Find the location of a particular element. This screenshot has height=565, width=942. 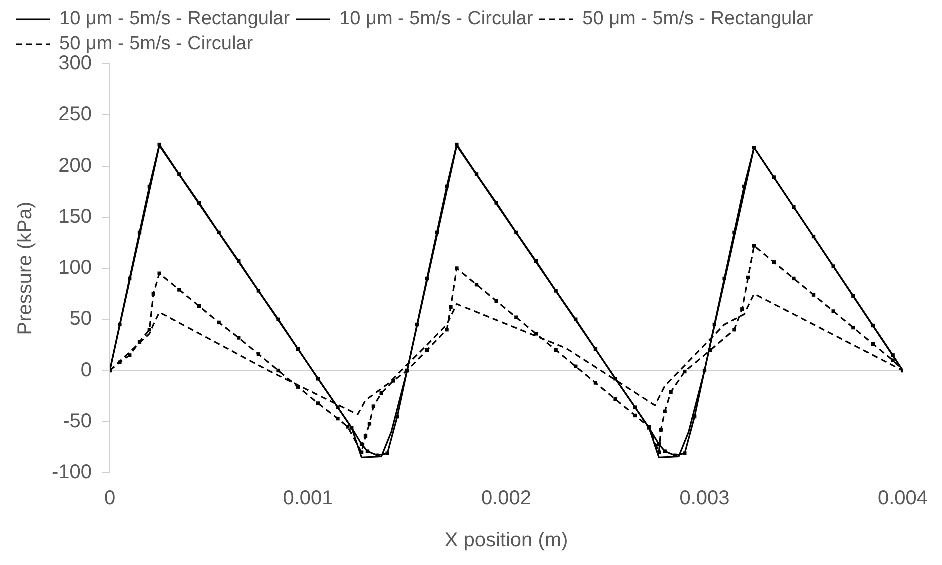

x-tick-label: 0.001 is located at coordinates (308, 499).